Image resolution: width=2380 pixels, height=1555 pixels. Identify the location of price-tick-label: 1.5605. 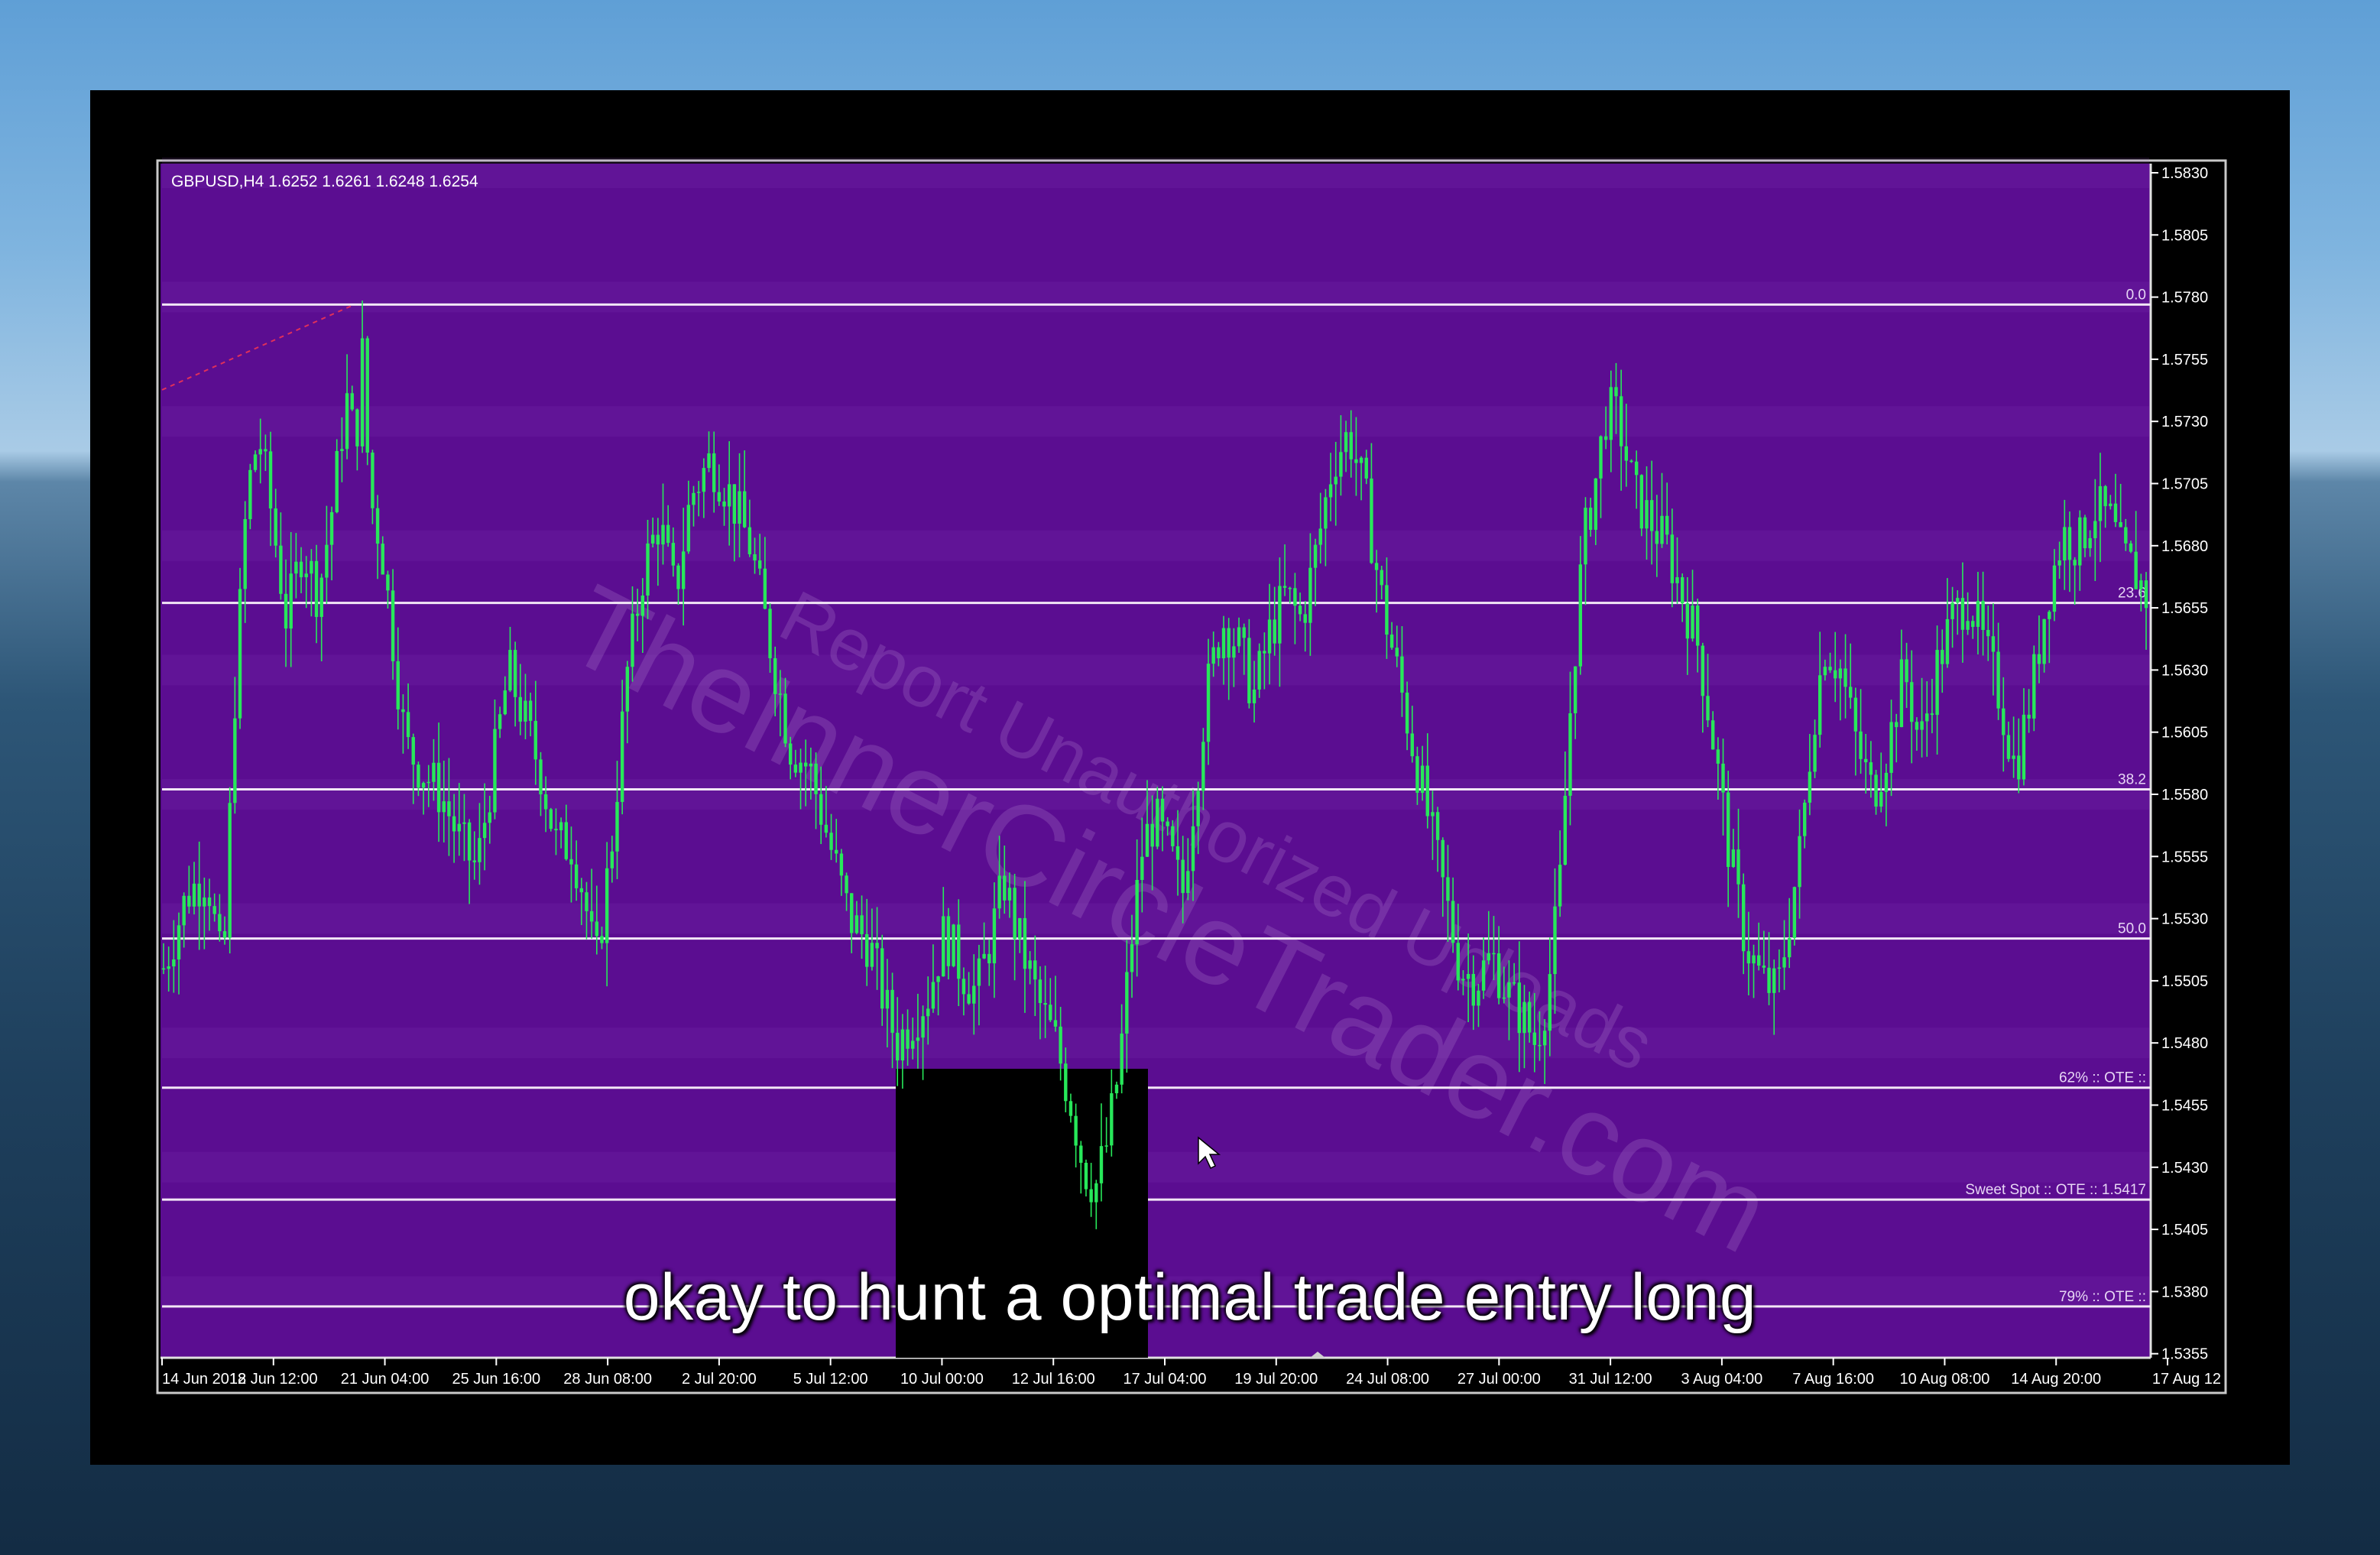
(2184, 733).